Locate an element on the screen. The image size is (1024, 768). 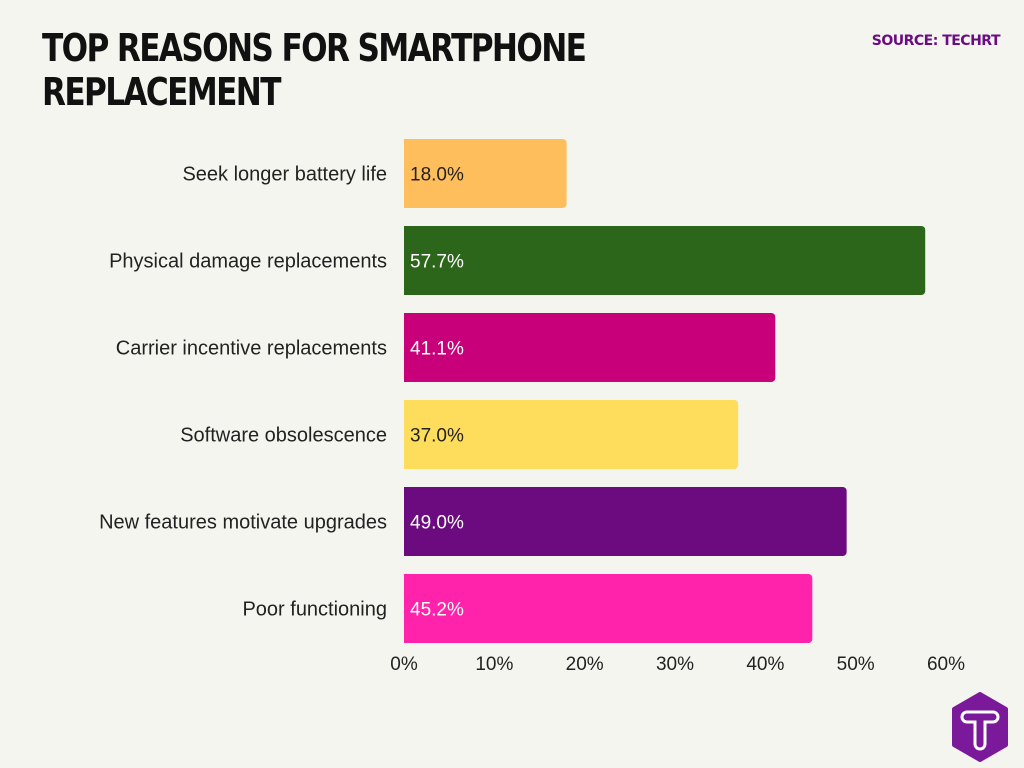
x-tick-label: 10% is located at coordinates (494, 664).